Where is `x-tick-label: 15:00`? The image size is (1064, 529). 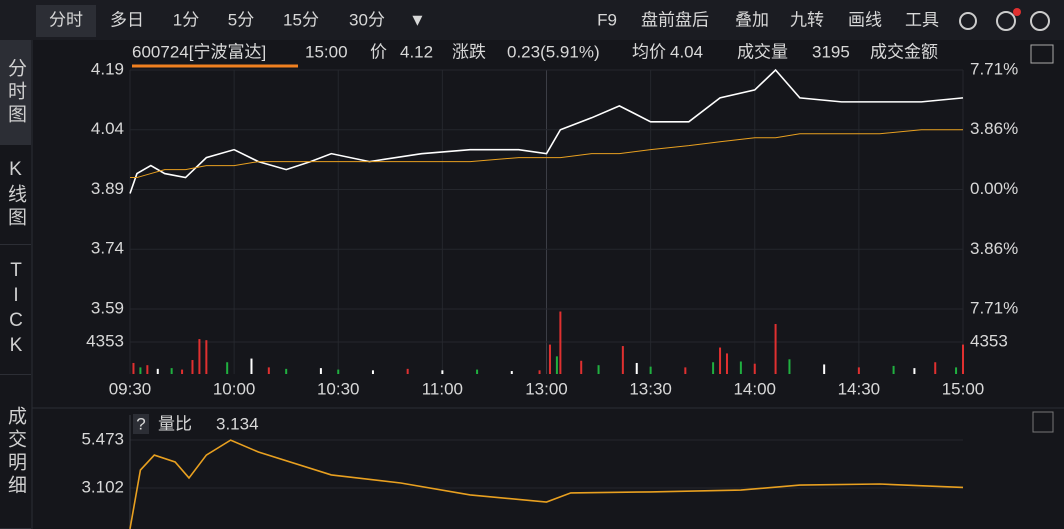
x-tick-label: 15:00 is located at coordinates (963, 388).